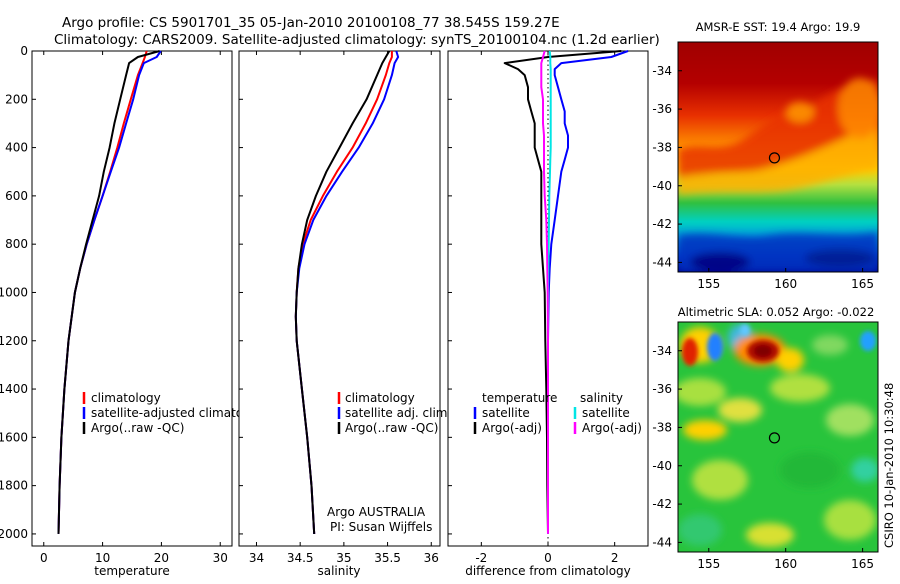  What do you see at coordinates (14, 389) in the screenshot?
I see `y-tick-label: 1400` at bounding box center [14, 389].